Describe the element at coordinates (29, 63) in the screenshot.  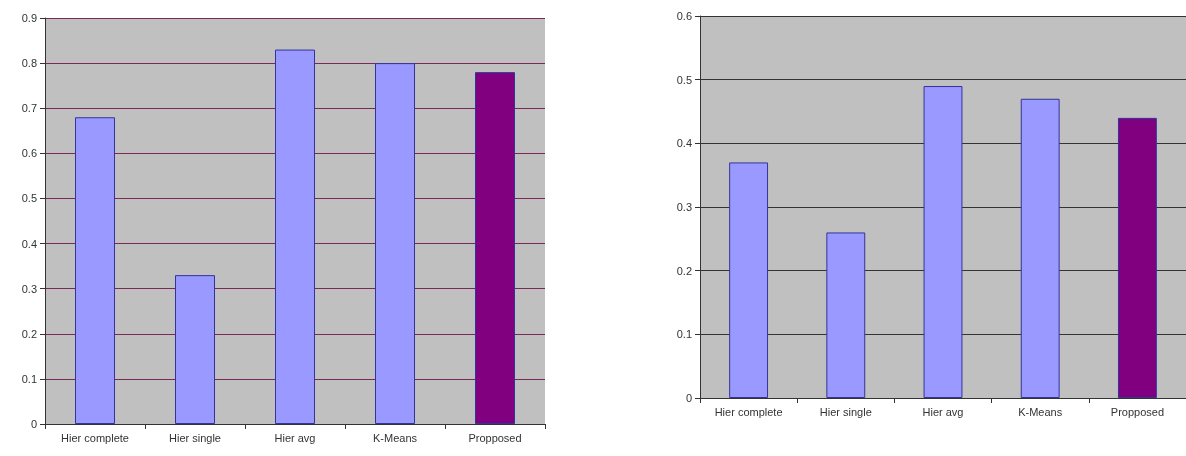
I see `y-tick-label: 0.8` at that location.